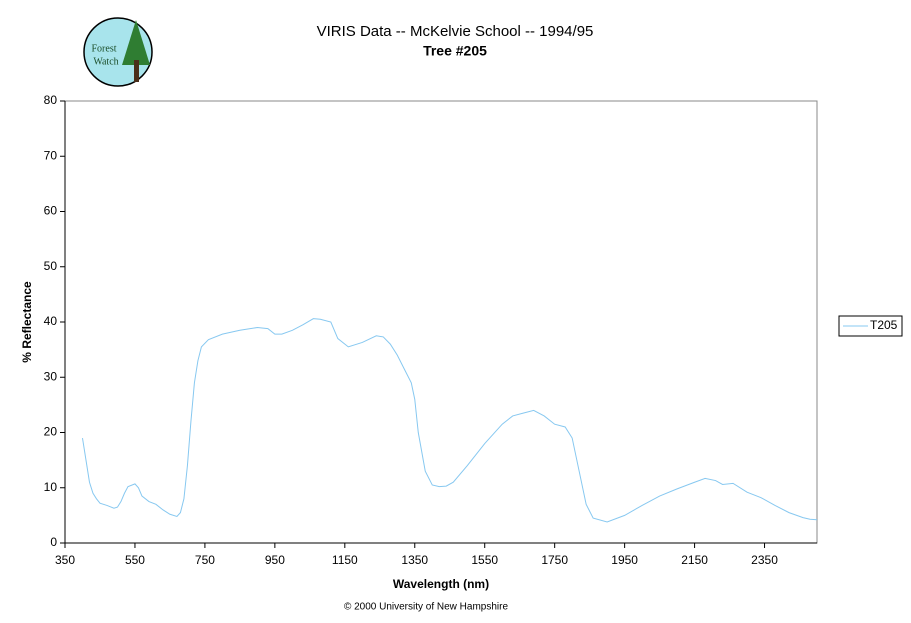 The height and width of the screenshot is (623, 911). Describe the element at coordinates (65, 560) in the screenshot. I see `x-tick-label: 350` at that location.